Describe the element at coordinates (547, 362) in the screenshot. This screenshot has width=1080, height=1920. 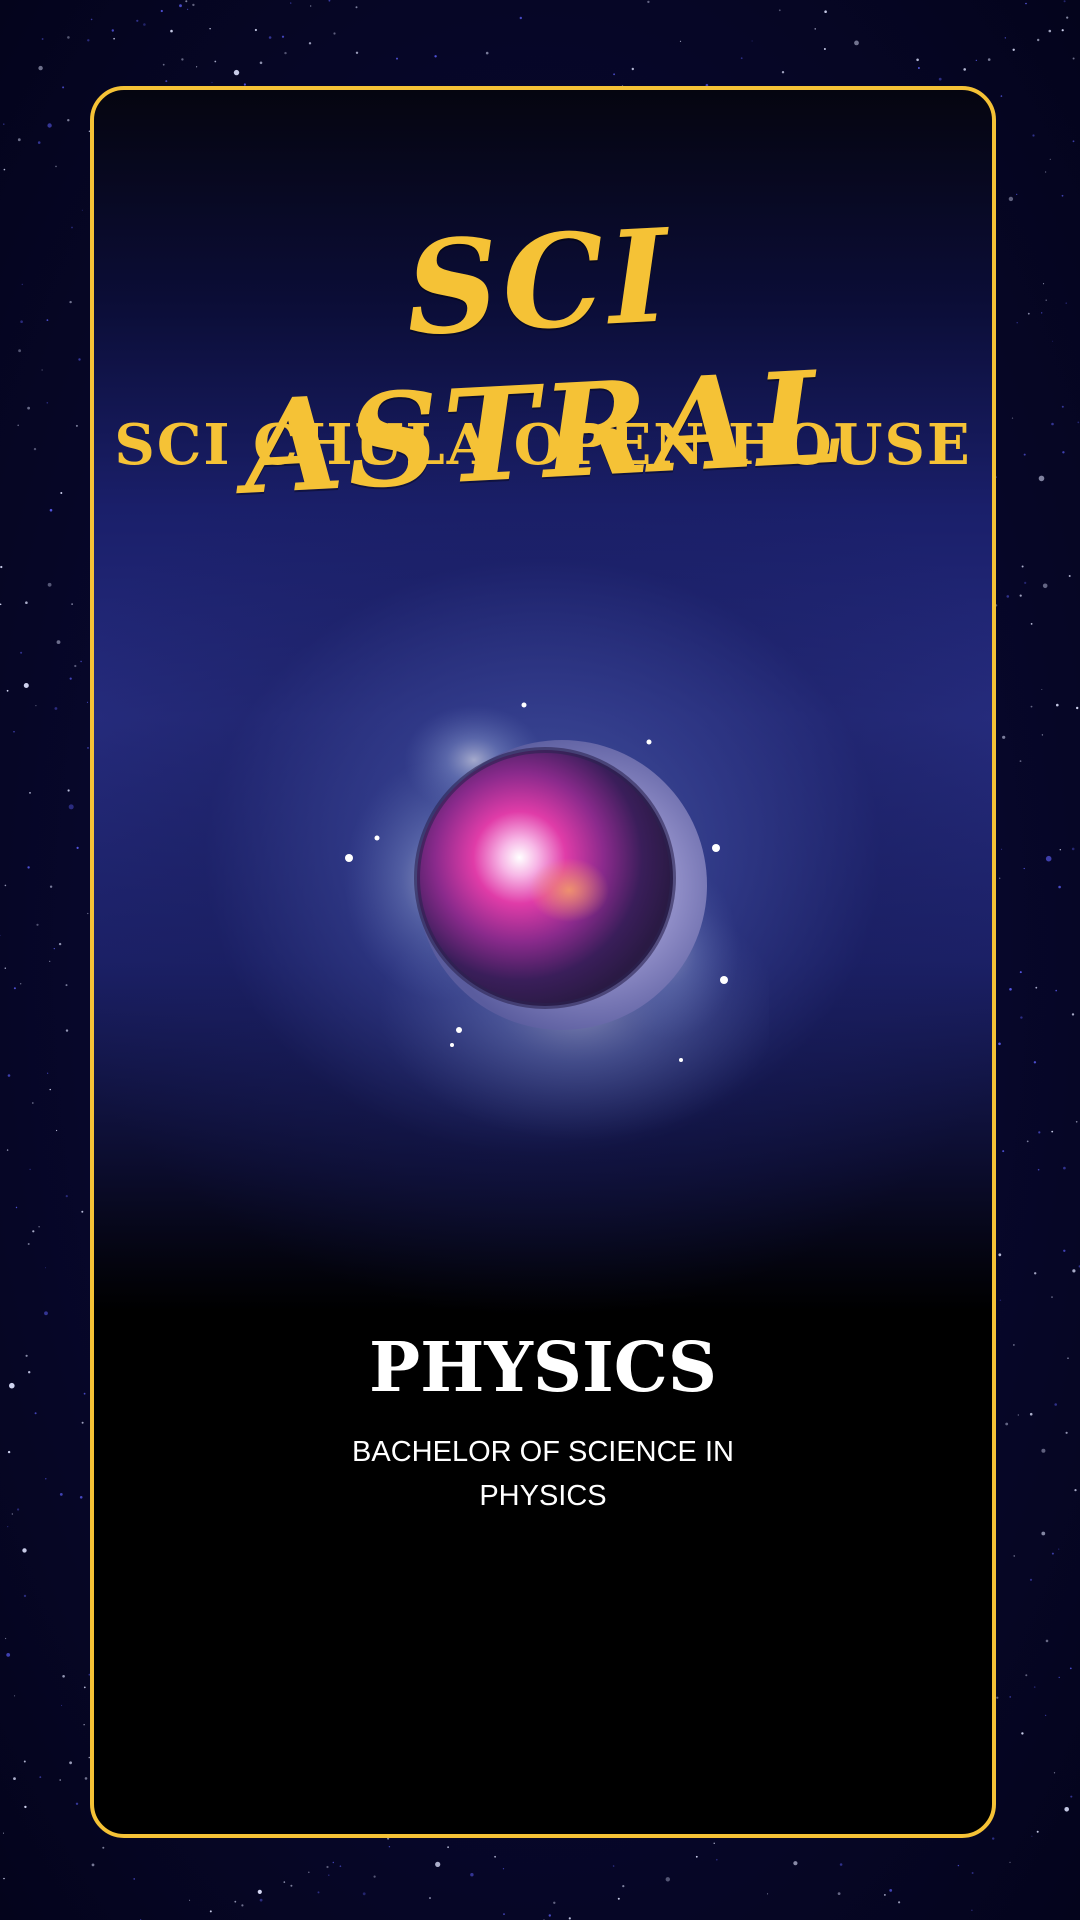
I see `poster-title: SCI ASTRAL` at that location.